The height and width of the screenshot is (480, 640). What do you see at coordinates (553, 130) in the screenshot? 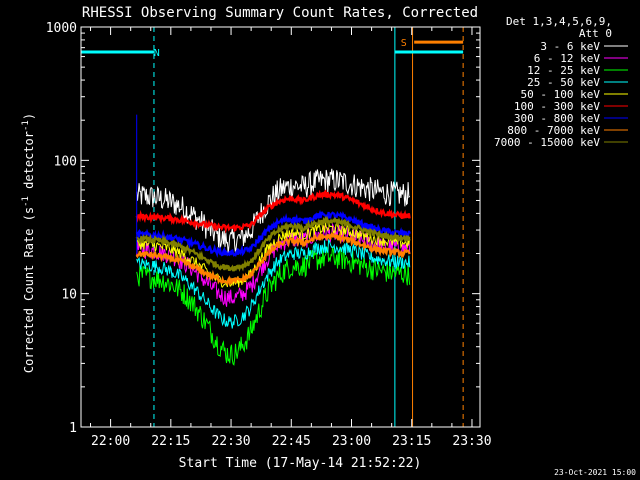
I see `legend-label: 800 - 7000 keV` at bounding box center [553, 130].